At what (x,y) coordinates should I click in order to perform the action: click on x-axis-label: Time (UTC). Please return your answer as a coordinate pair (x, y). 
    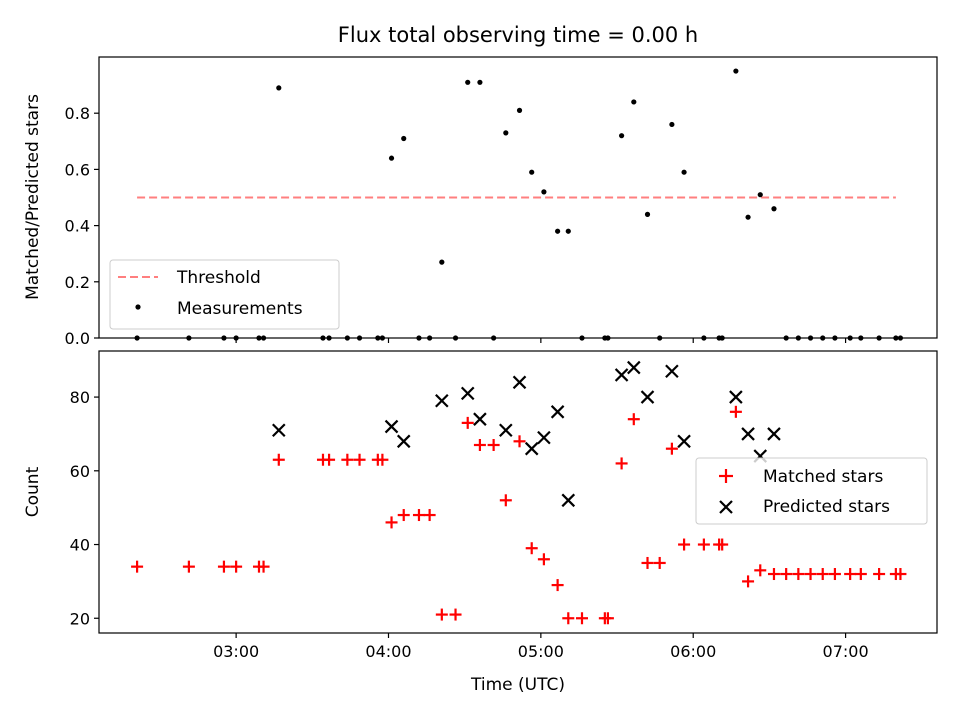
    Looking at the image, I should click on (517, 685).